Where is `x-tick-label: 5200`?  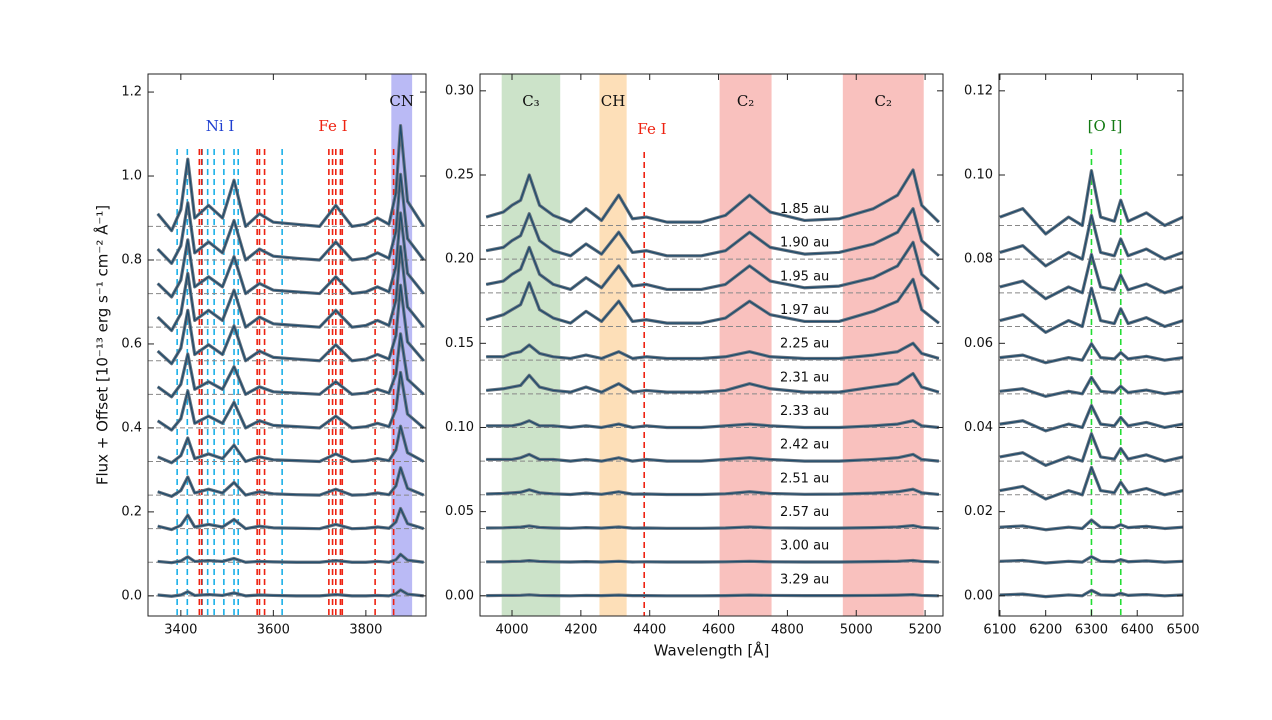
x-tick-label: 5200 is located at coordinates (925, 630).